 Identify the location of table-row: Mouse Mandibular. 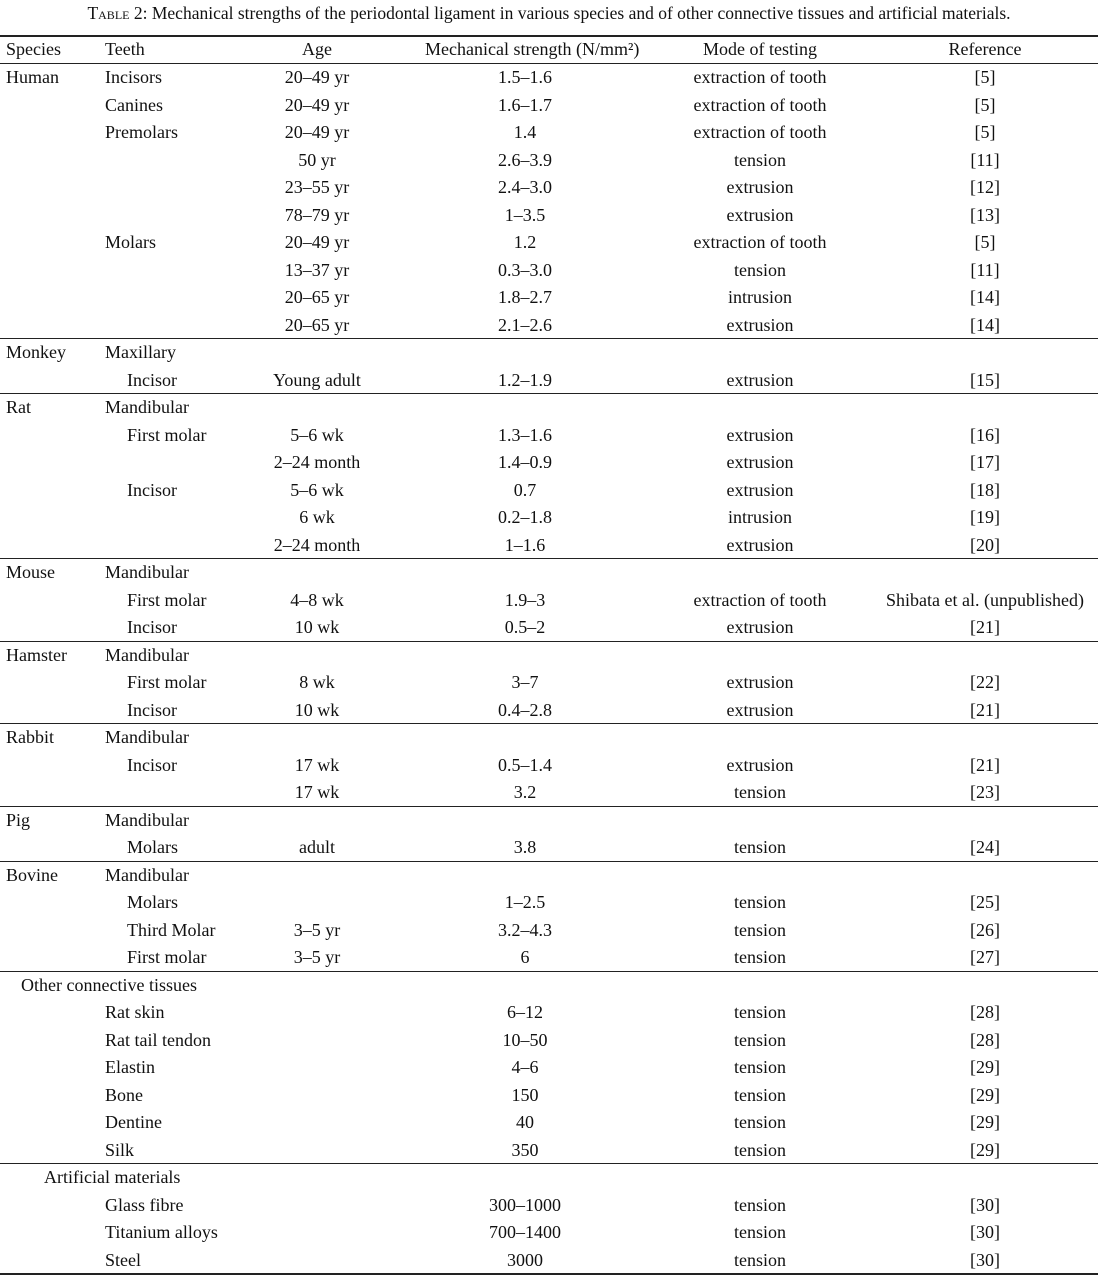
(549, 573).